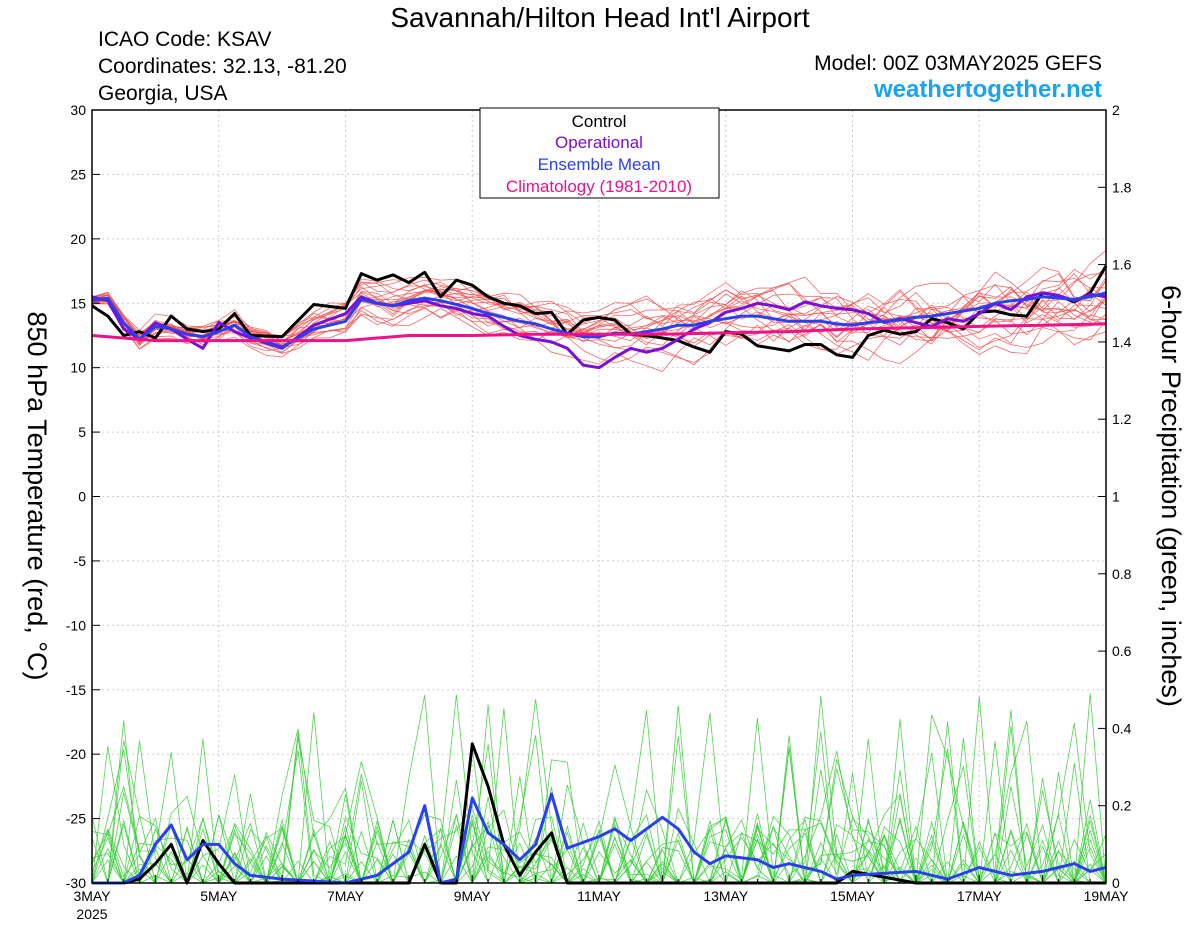 This screenshot has width=1200, height=927. Describe the element at coordinates (76, 690) in the screenshot. I see `left-tick-label: -15` at that location.